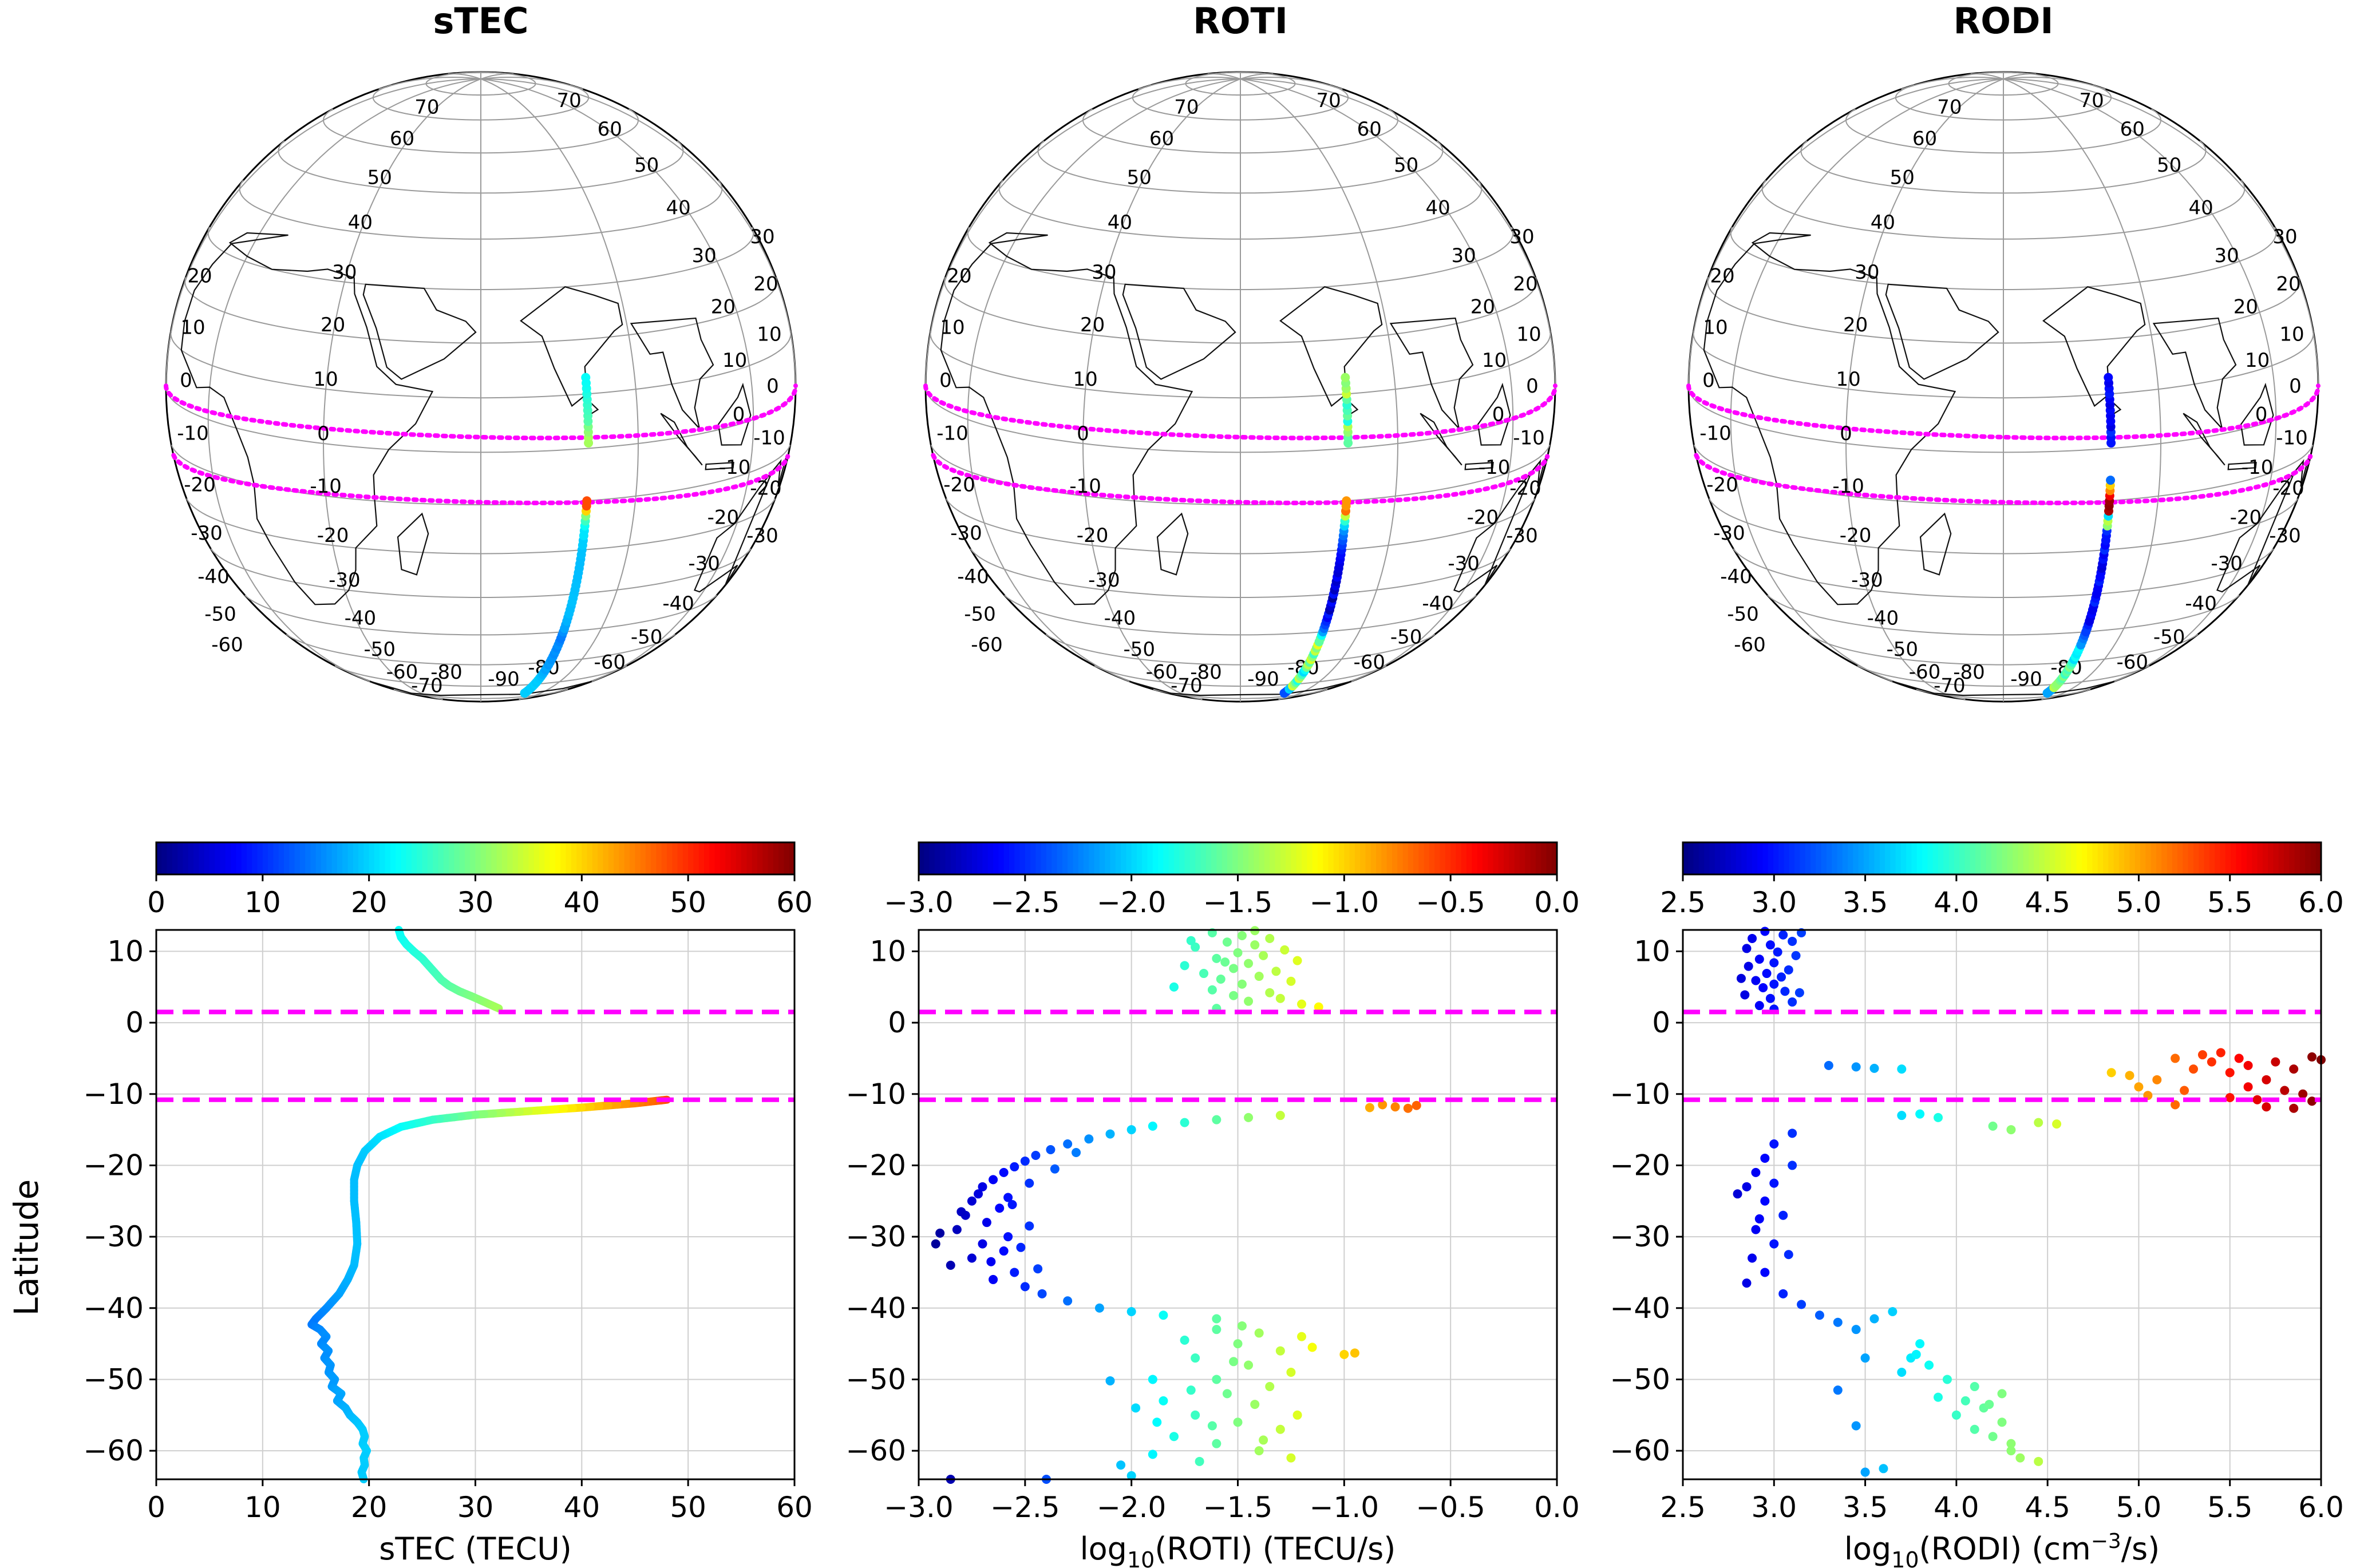 The height and width of the screenshot is (1568, 2356). What do you see at coordinates (1557, 1507) in the screenshot?
I see `x-tick-label: 0.0` at bounding box center [1557, 1507].